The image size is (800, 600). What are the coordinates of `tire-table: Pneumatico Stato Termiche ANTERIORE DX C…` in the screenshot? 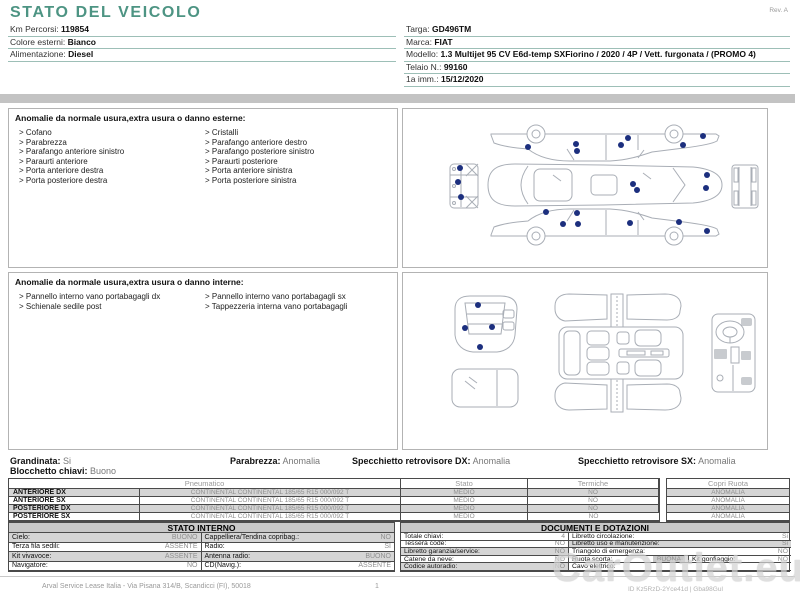 It's located at (334, 500).